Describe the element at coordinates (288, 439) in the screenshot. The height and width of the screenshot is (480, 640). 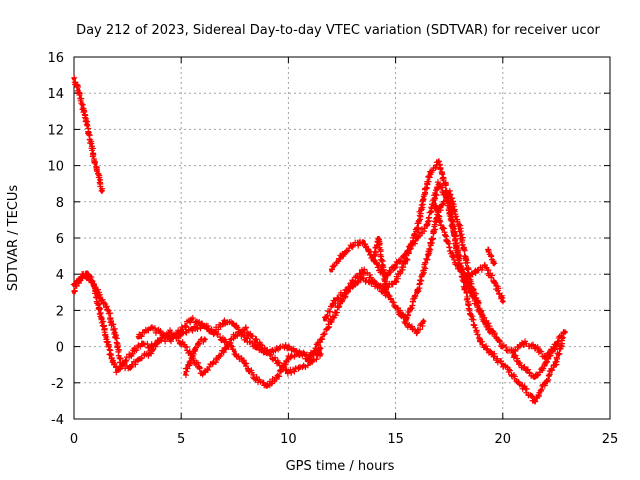
I see `x-tick-label: 10` at that location.